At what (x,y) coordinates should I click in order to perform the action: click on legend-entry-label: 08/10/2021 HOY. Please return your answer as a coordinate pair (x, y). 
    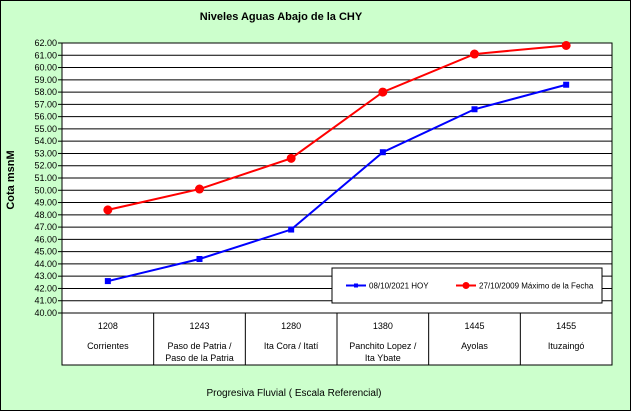
    Looking at the image, I should click on (399, 286).